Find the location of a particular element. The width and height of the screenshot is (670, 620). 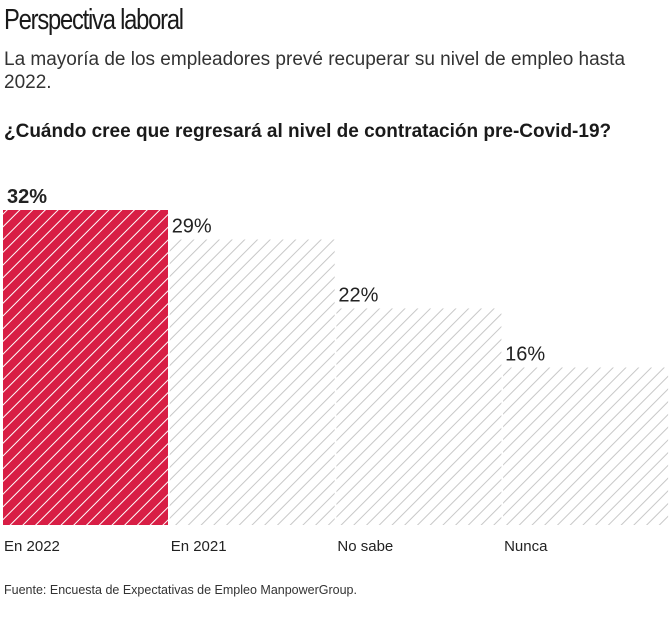

bar-en-2022 is located at coordinates (85, 367).